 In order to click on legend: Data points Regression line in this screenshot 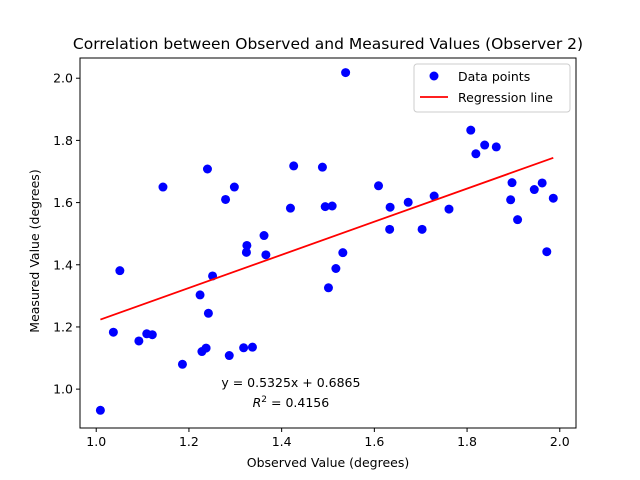, I will do `click(492, 88)`.